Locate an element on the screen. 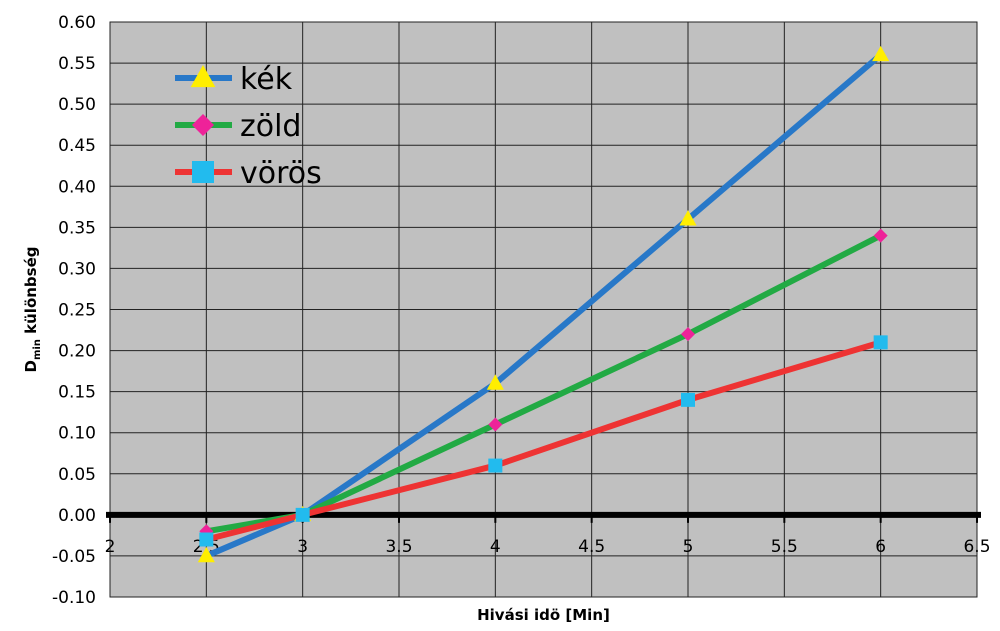 The height and width of the screenshot is (631, 1000). x-tick-label: 3.5 is located at coordinates (398, 547).